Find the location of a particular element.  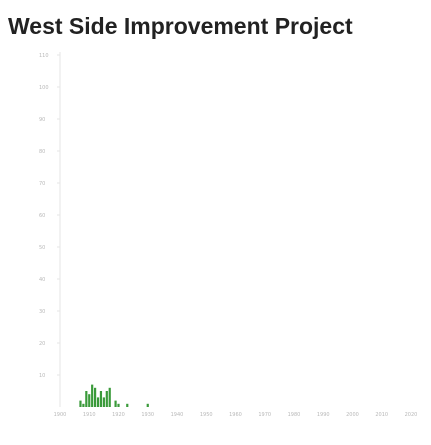

y-tick-label: 30 is located at coordinates (42, 312).